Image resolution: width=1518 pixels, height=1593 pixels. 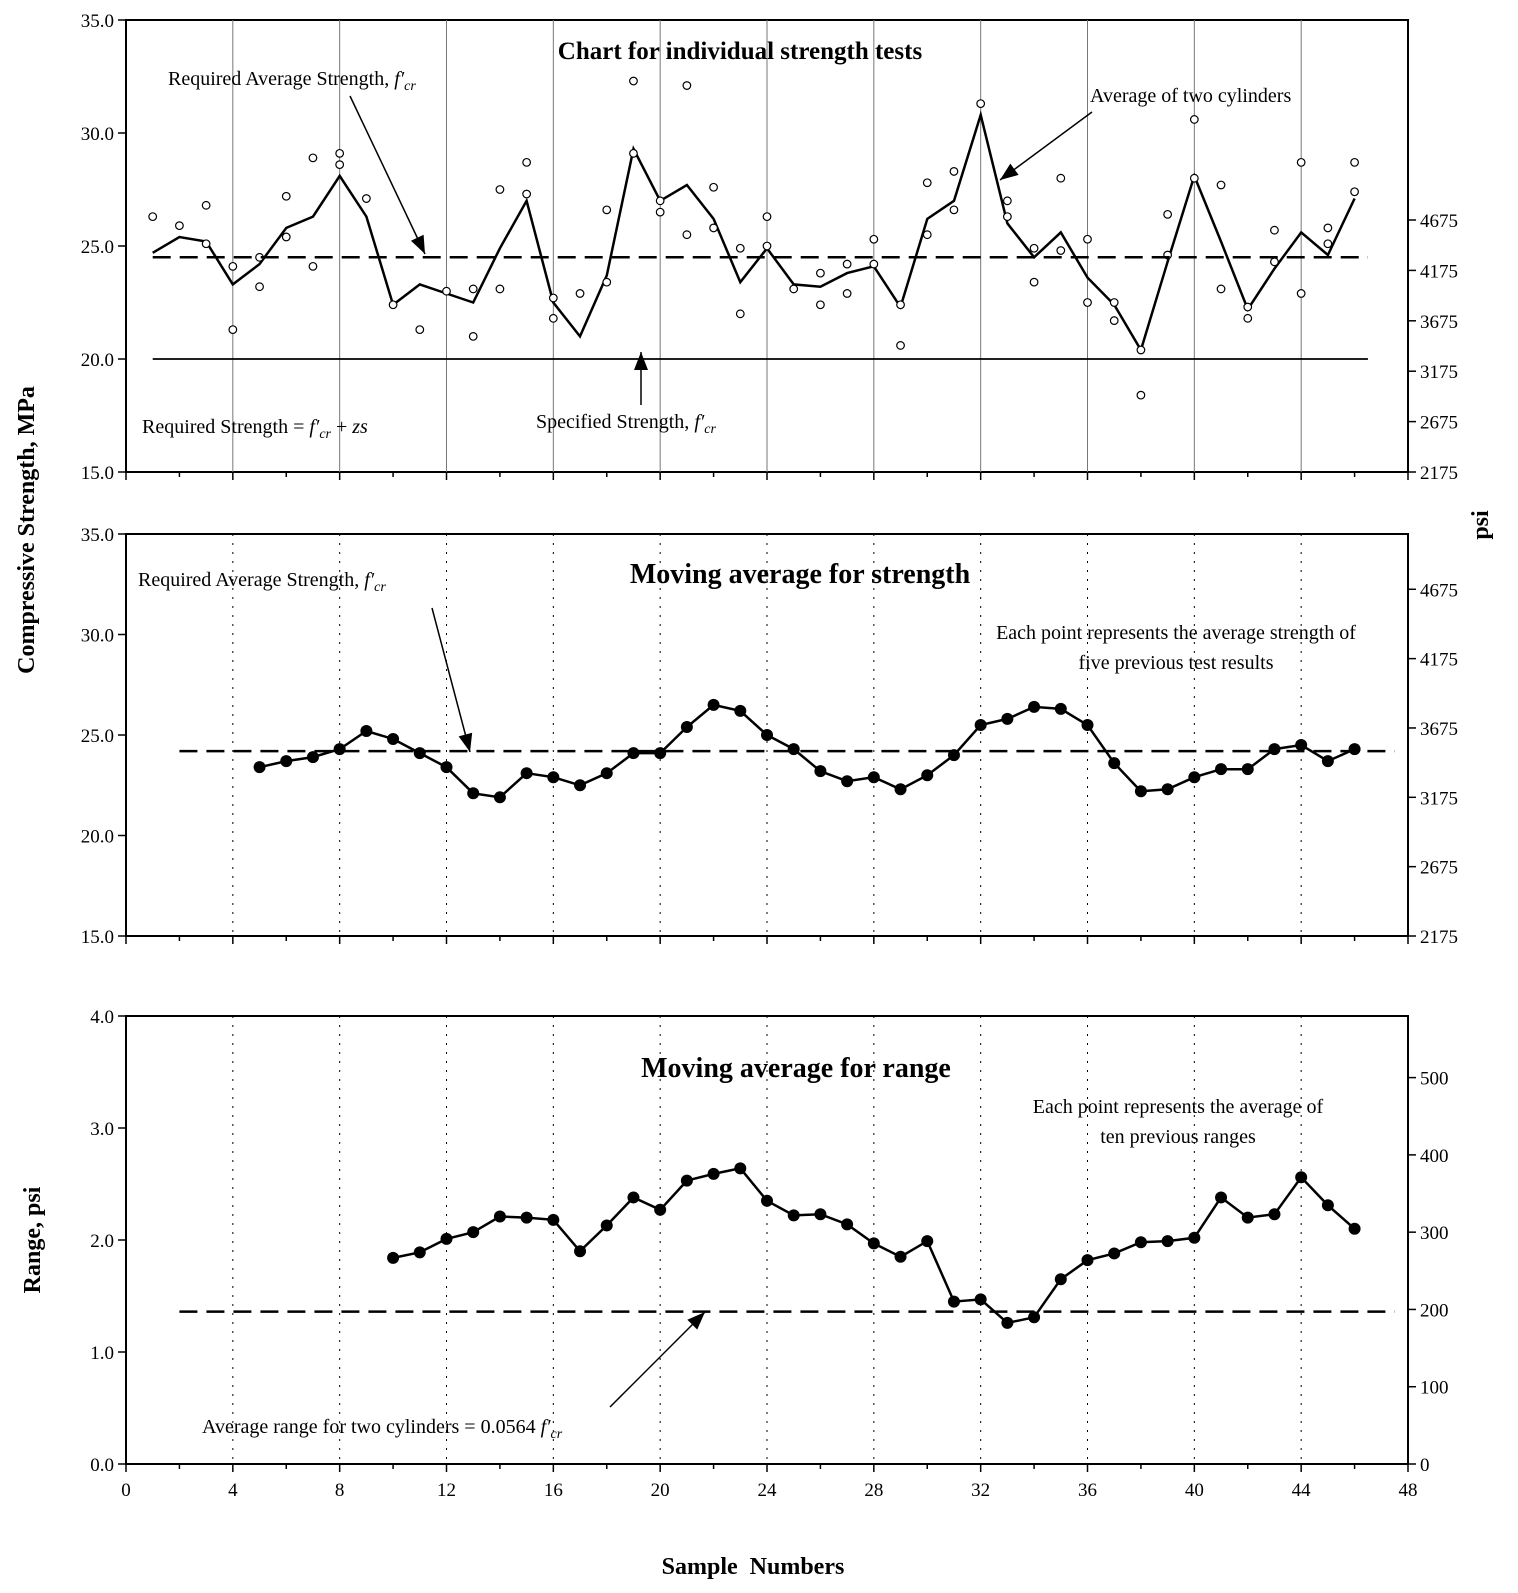 I want to click on y2-tick-label: 3675, so click(x=1439, y=322).